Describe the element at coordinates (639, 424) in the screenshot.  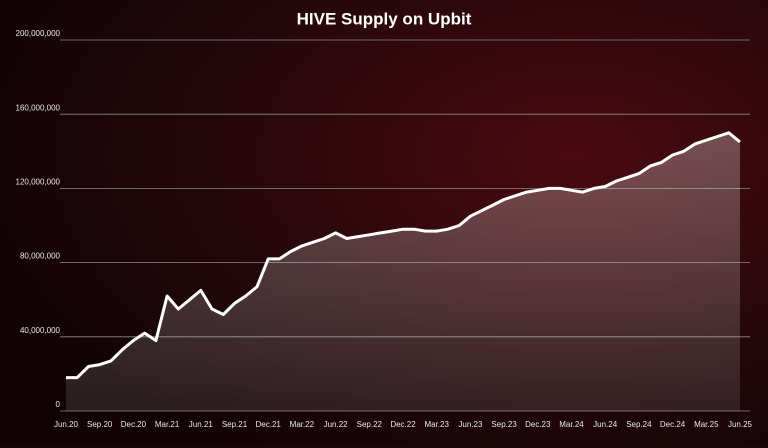
I see `x-tick-label: Sep.24` at that location.